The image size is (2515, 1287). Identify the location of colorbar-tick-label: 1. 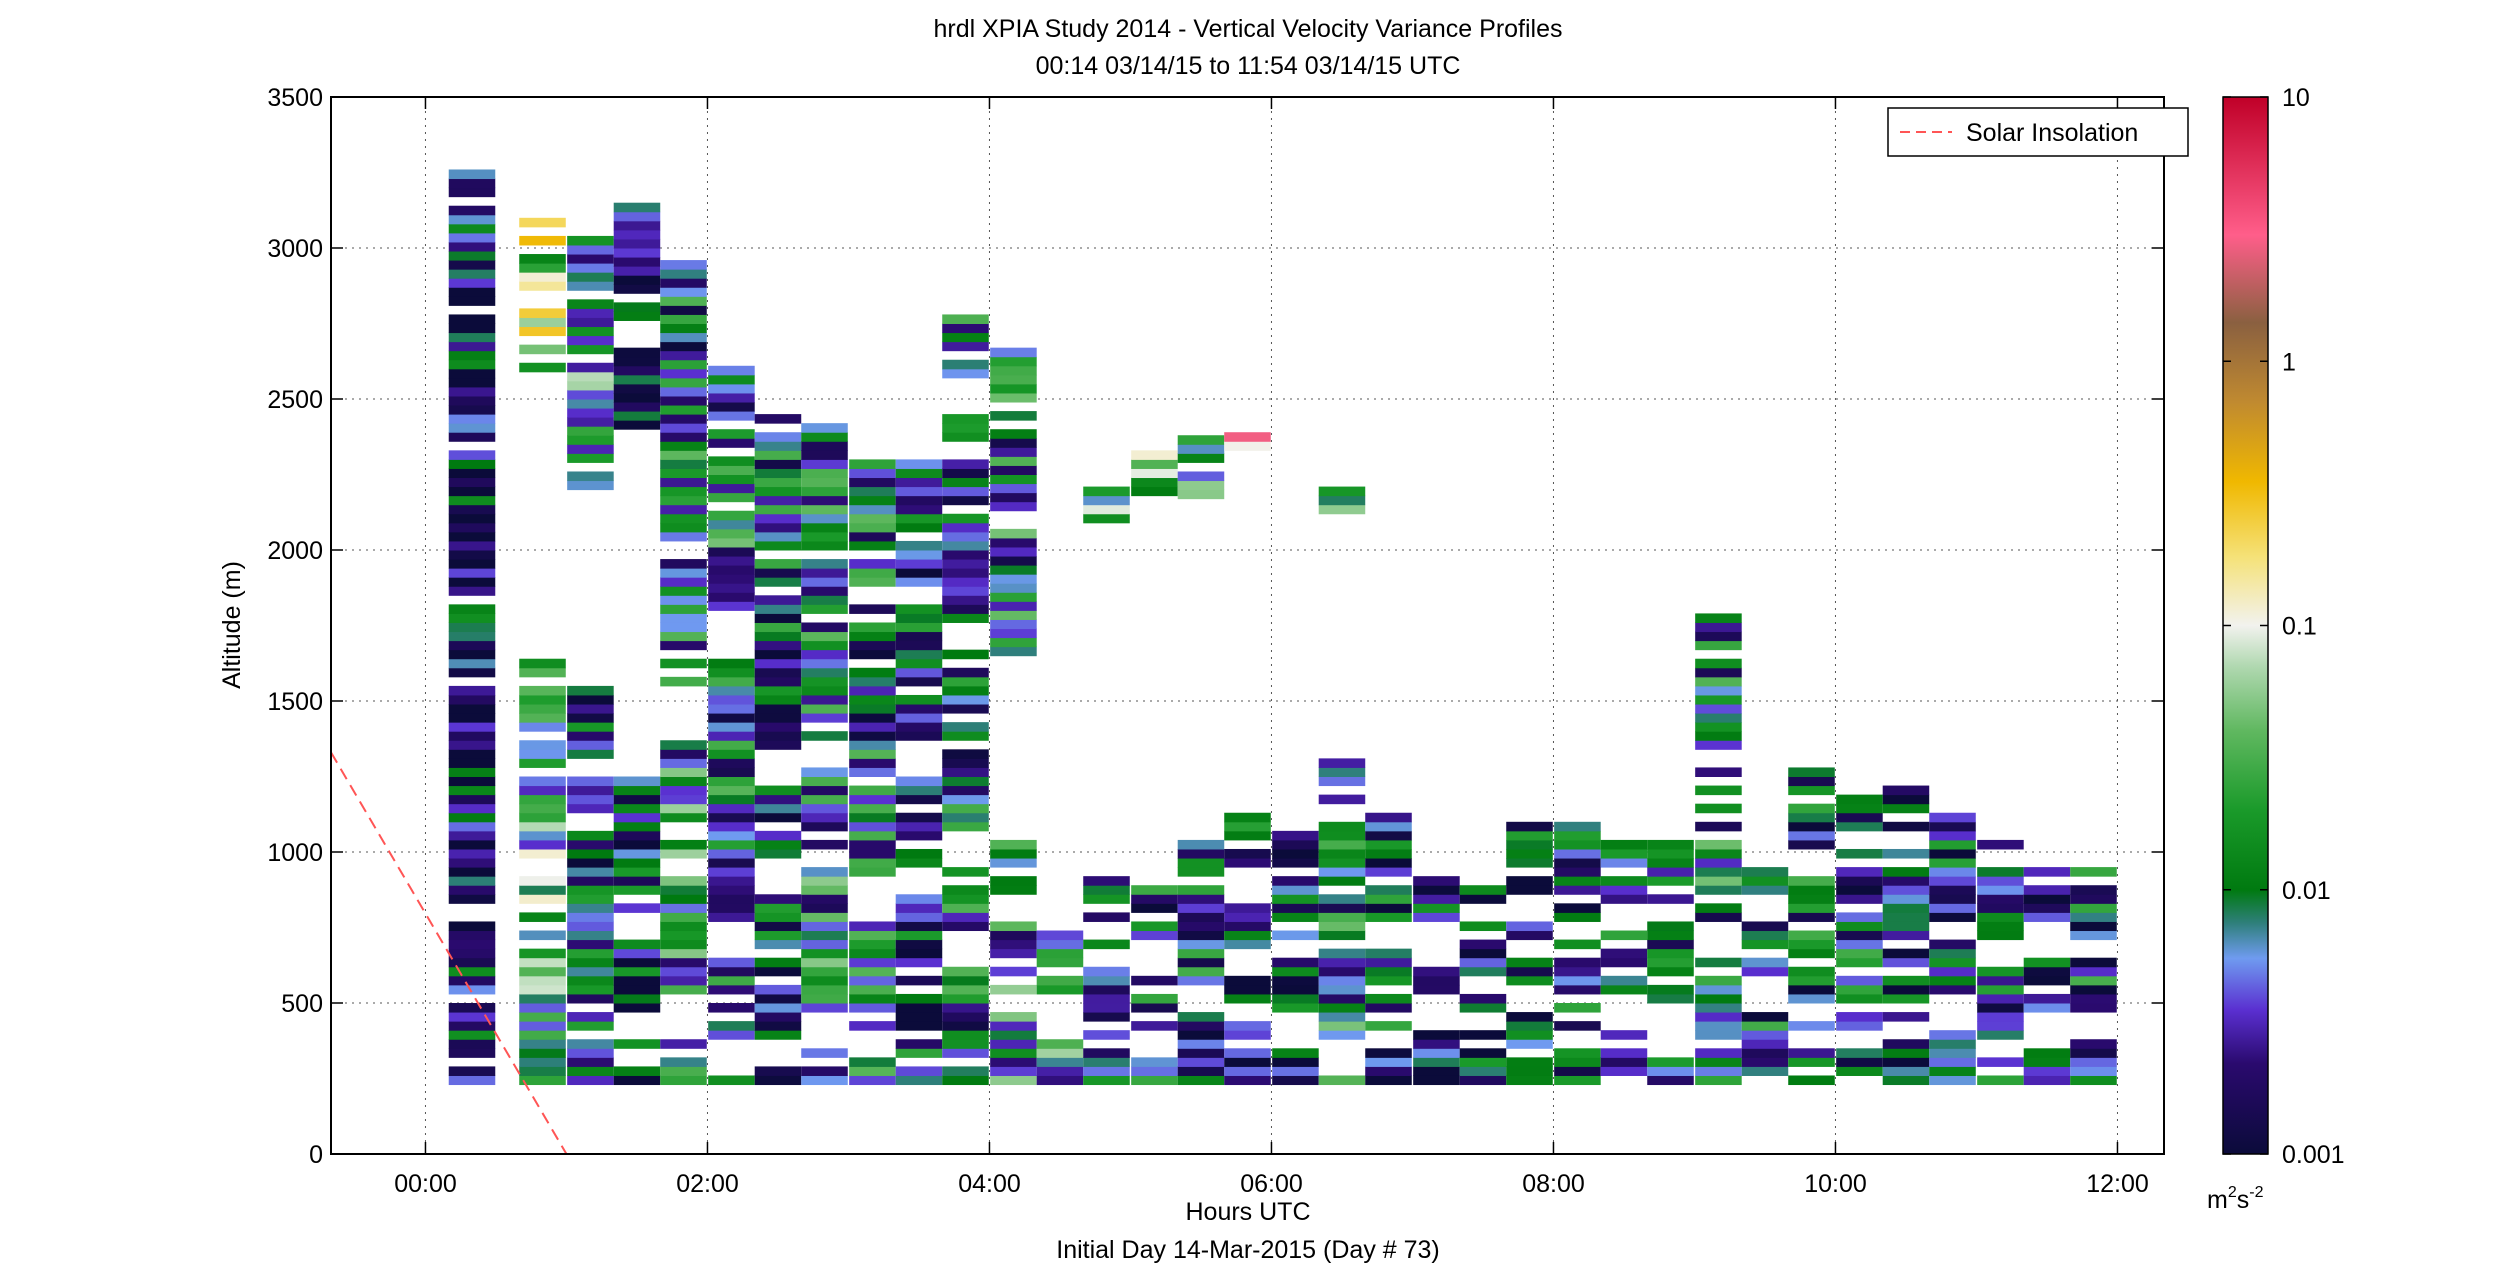
(2289, 362).